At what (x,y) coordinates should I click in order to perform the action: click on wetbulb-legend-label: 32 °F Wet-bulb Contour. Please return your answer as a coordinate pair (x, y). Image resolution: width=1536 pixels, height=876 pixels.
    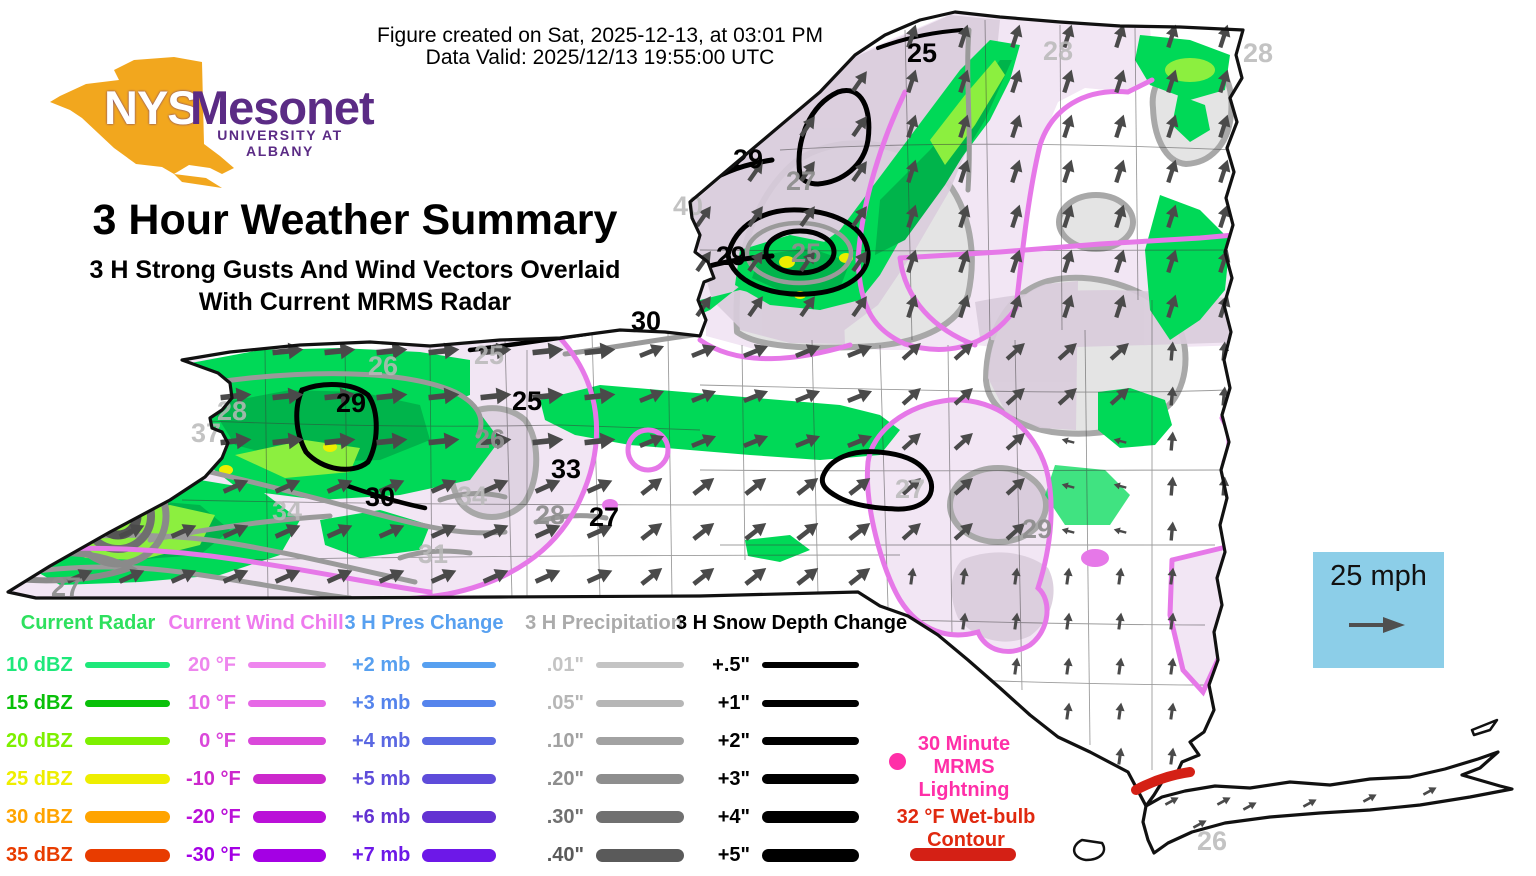
    Looking at the image, I should click on (966, 828).